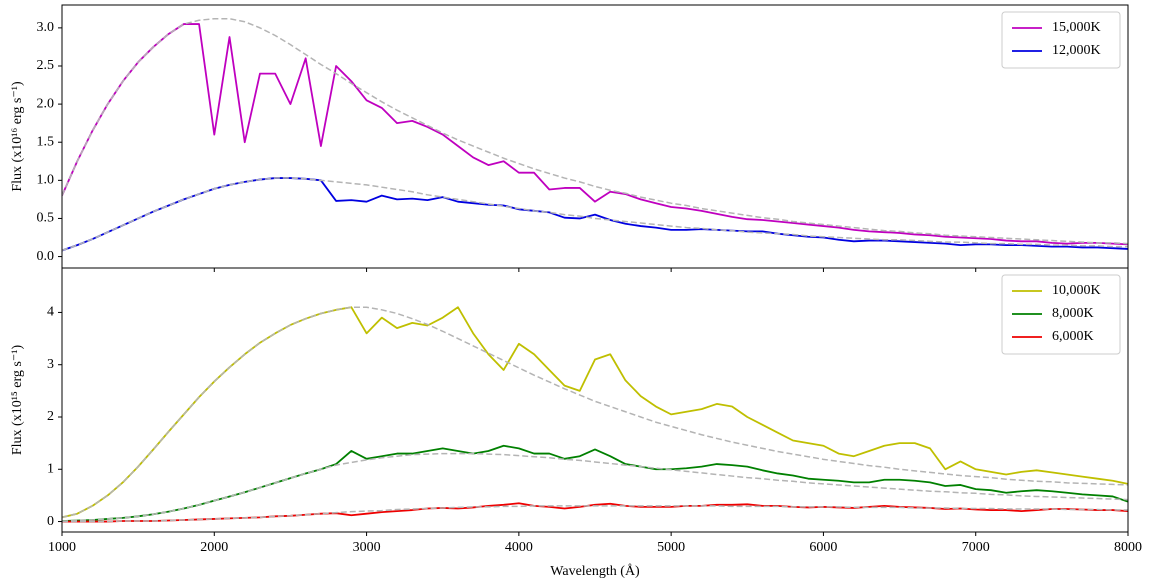  I want to click on y-tick-label: 2, so click(50, 416).